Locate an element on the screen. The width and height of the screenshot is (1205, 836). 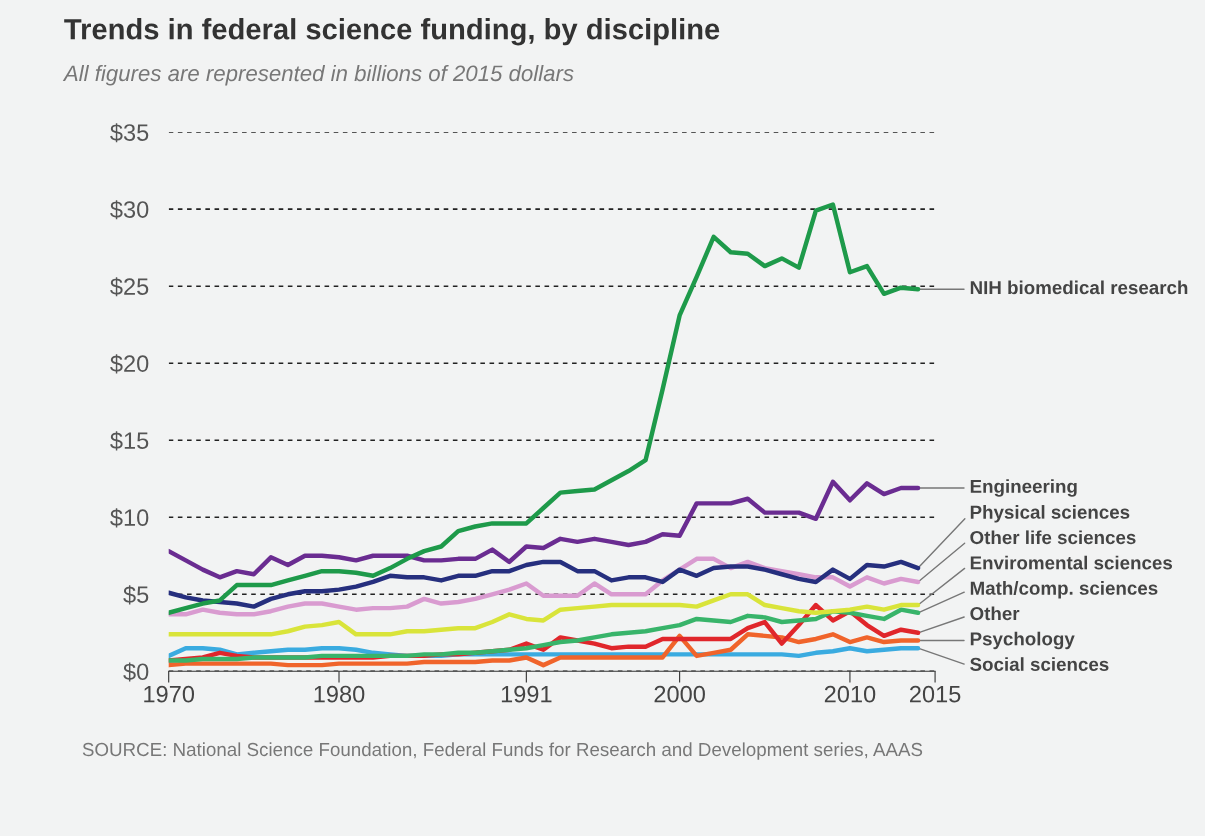
x-tick-label: 1970 is located at coordinates (169, 694).